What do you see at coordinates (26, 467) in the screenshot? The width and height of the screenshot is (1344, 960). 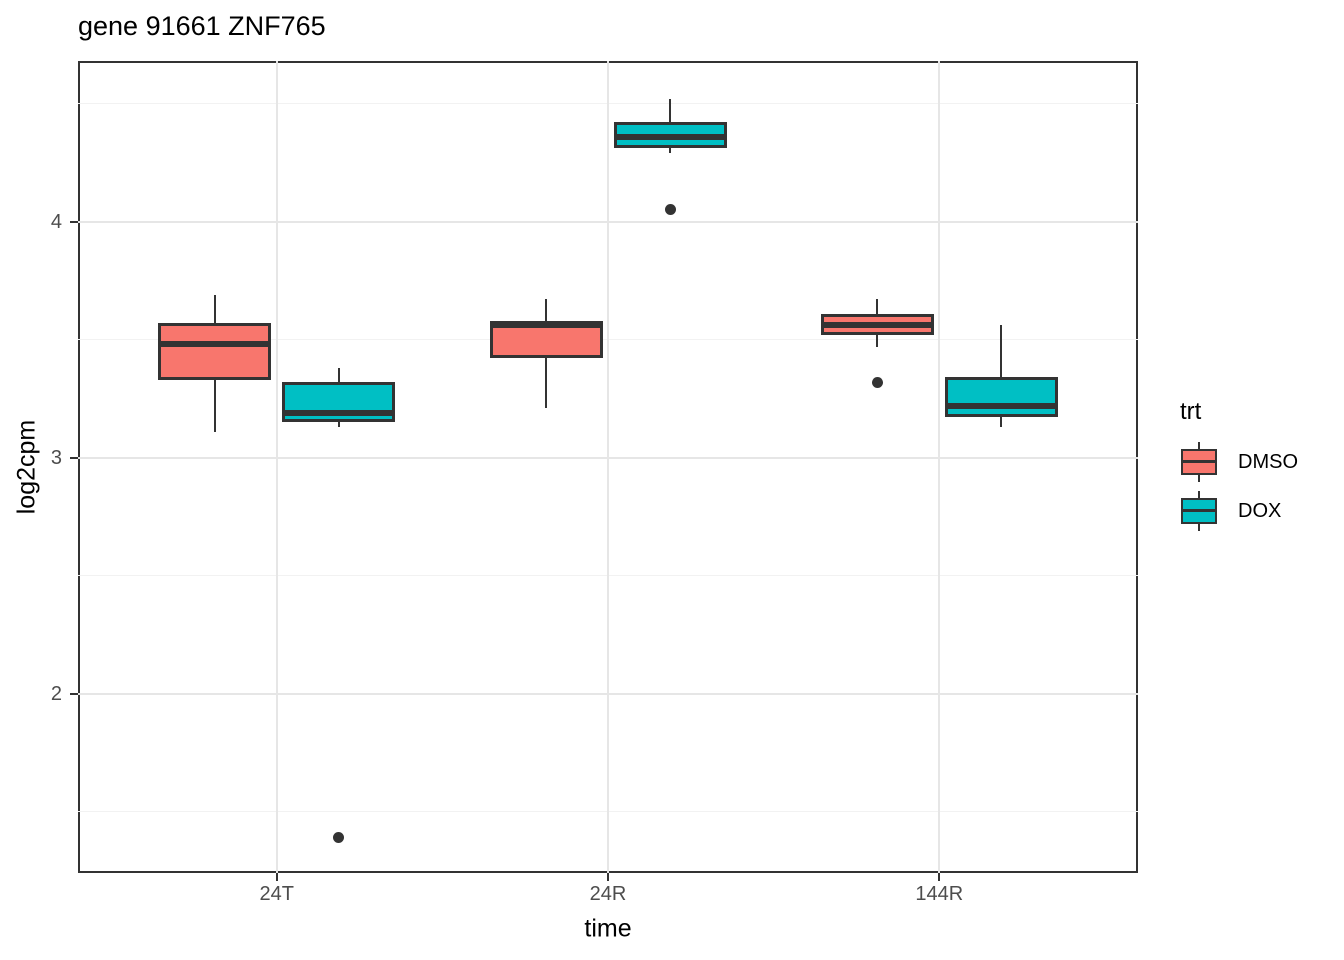 I see `y-axis-title: log2cpm` at bounding box center [26, 467].